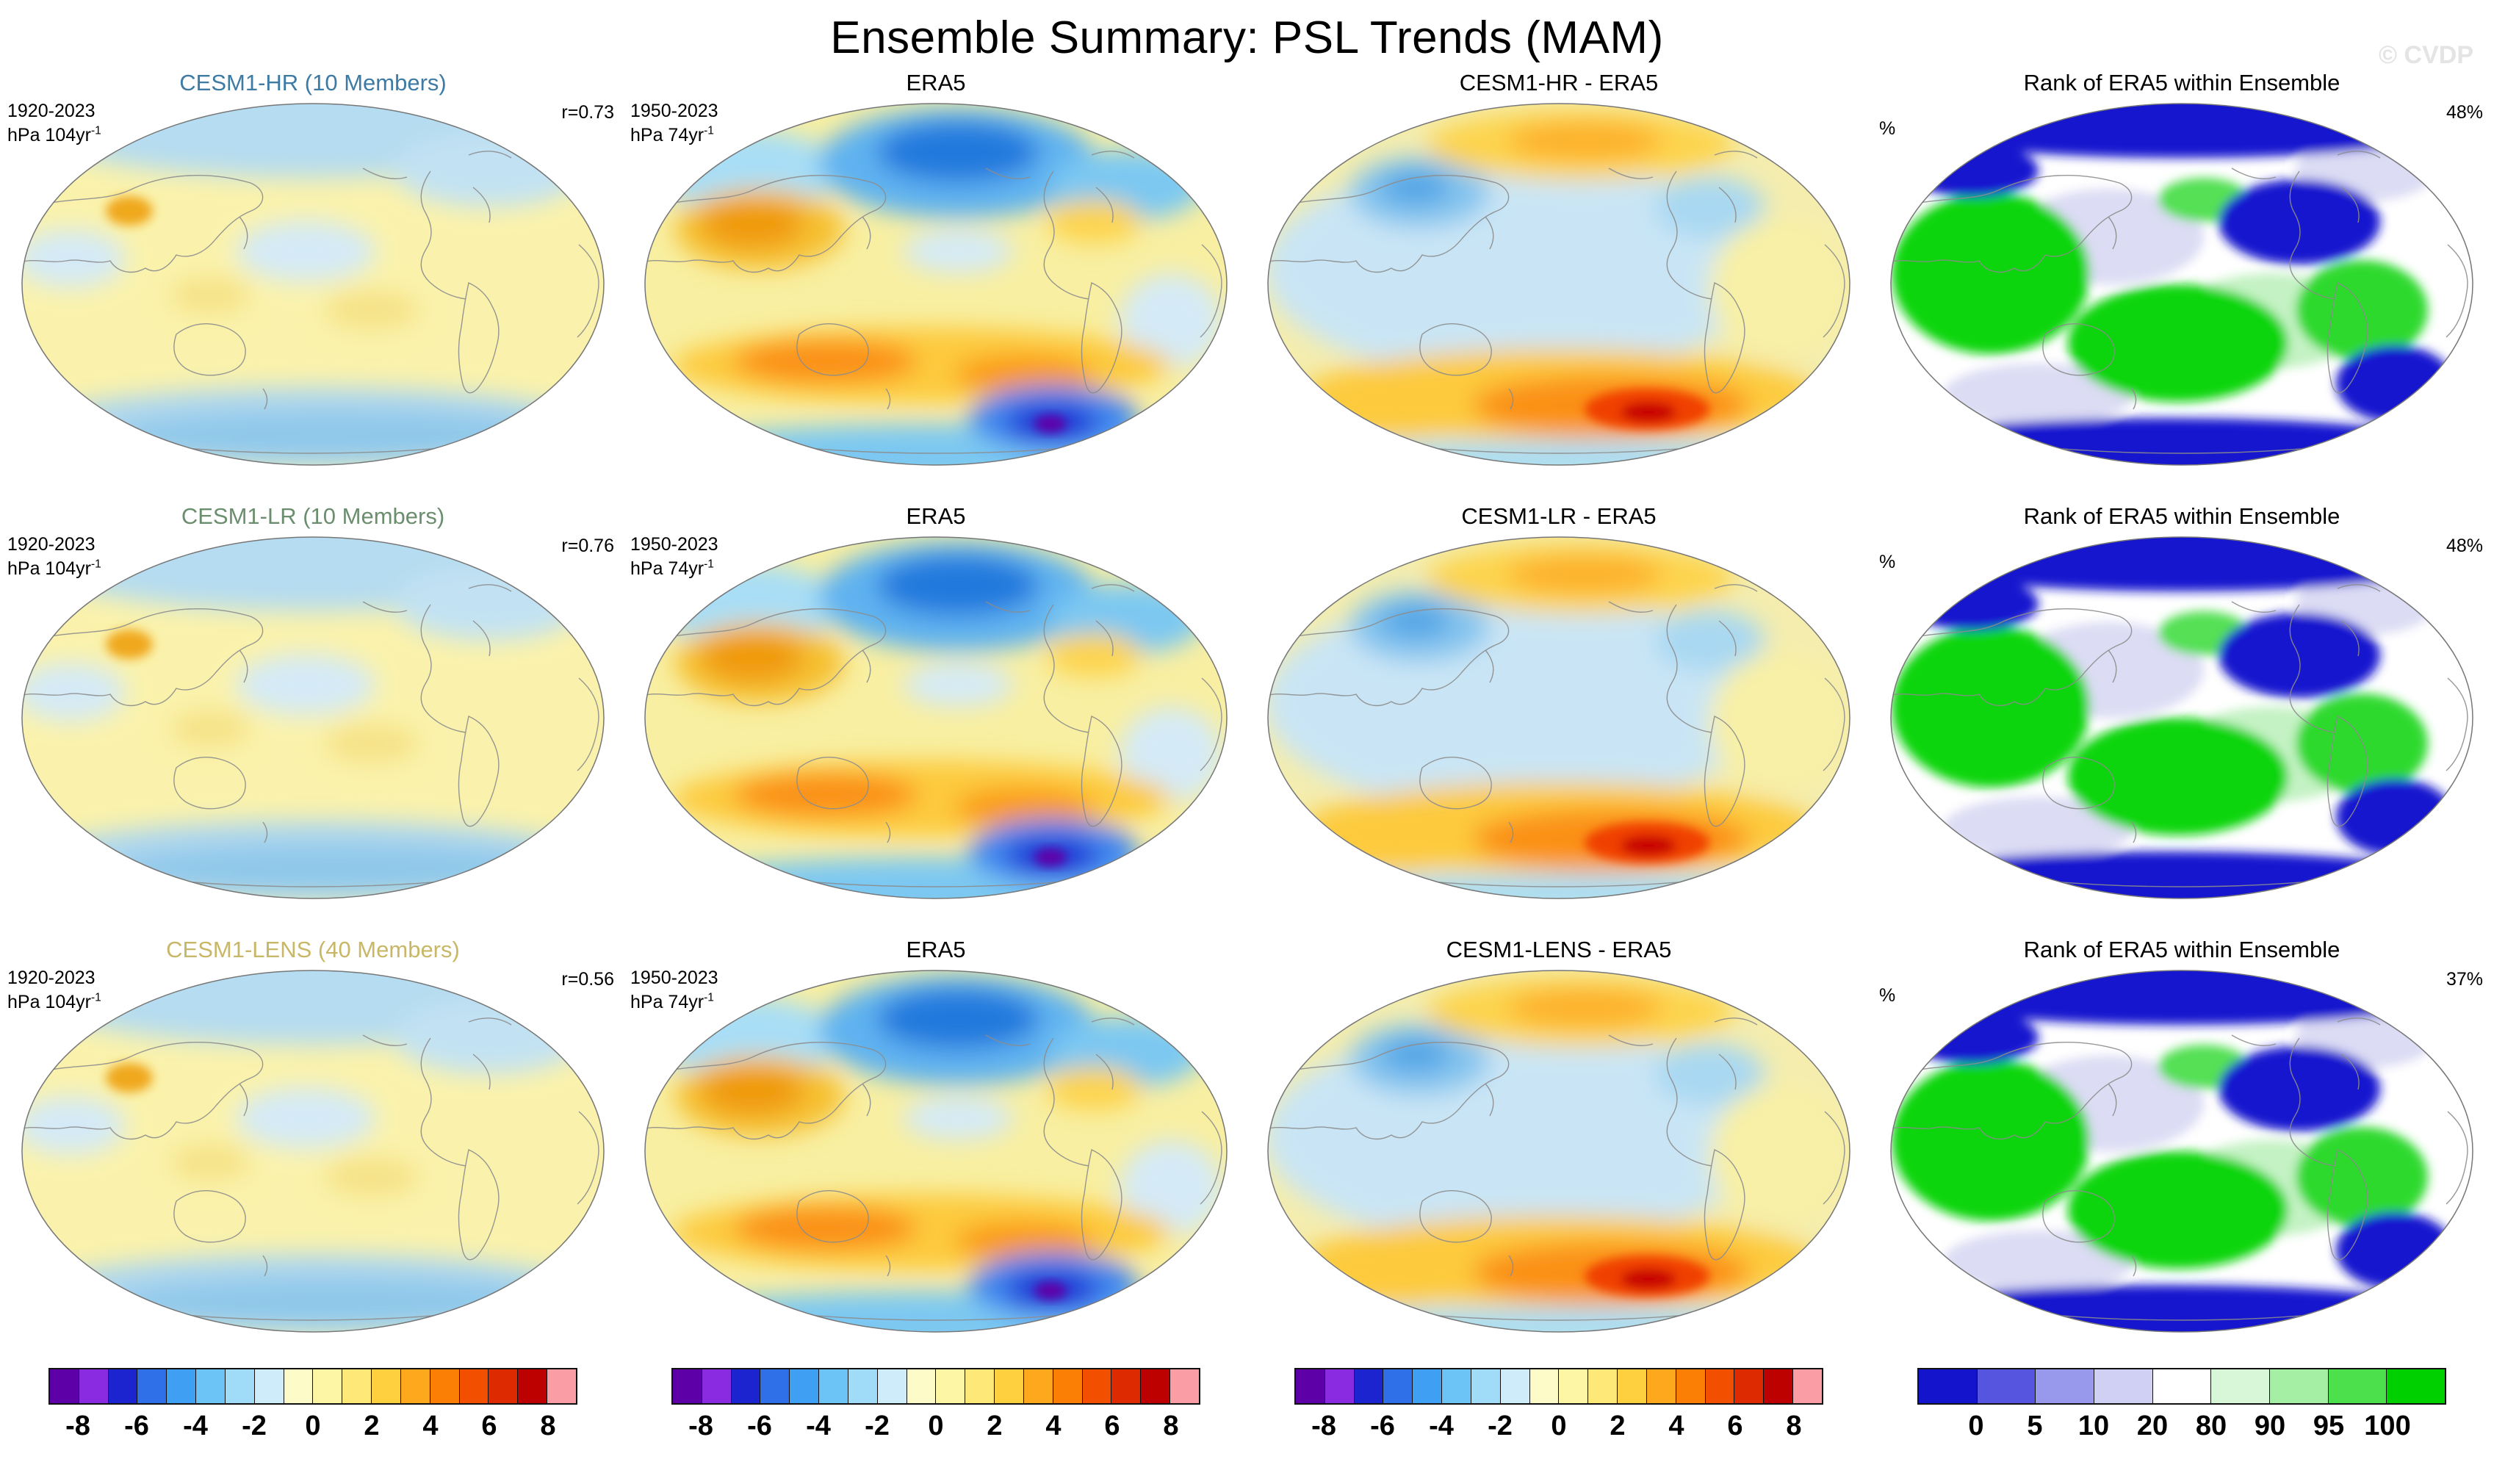  I want to click on map-cesm1-lens-trend, so click(313, 1151).